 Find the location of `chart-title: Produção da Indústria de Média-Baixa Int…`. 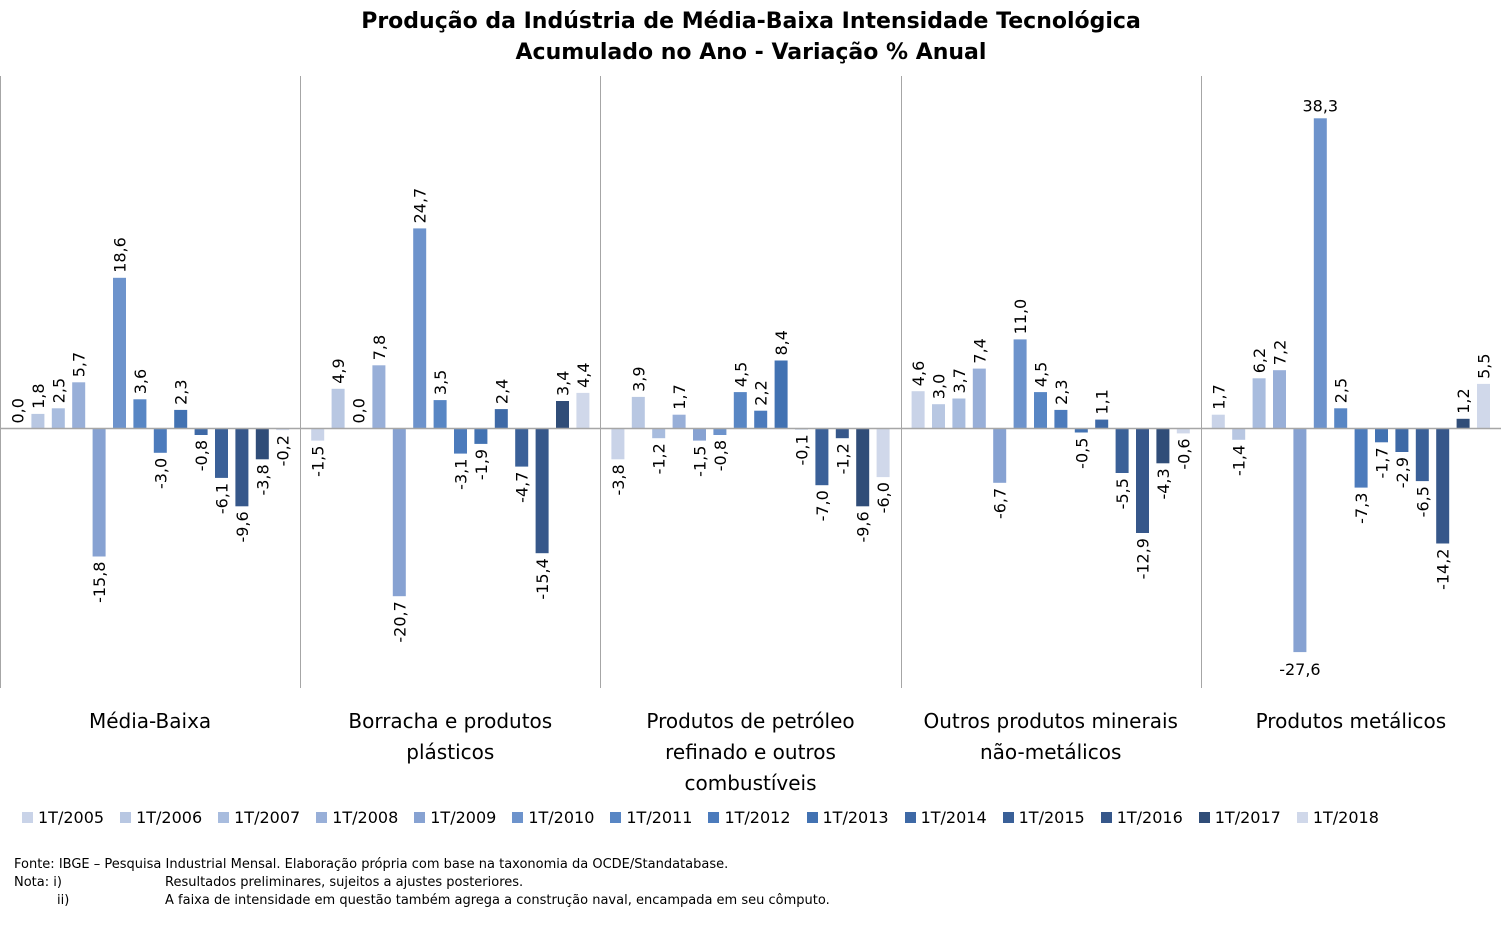

chart-title: Produção da Indústria de Média-Baixa Int… is located at coordinates (751, 37).